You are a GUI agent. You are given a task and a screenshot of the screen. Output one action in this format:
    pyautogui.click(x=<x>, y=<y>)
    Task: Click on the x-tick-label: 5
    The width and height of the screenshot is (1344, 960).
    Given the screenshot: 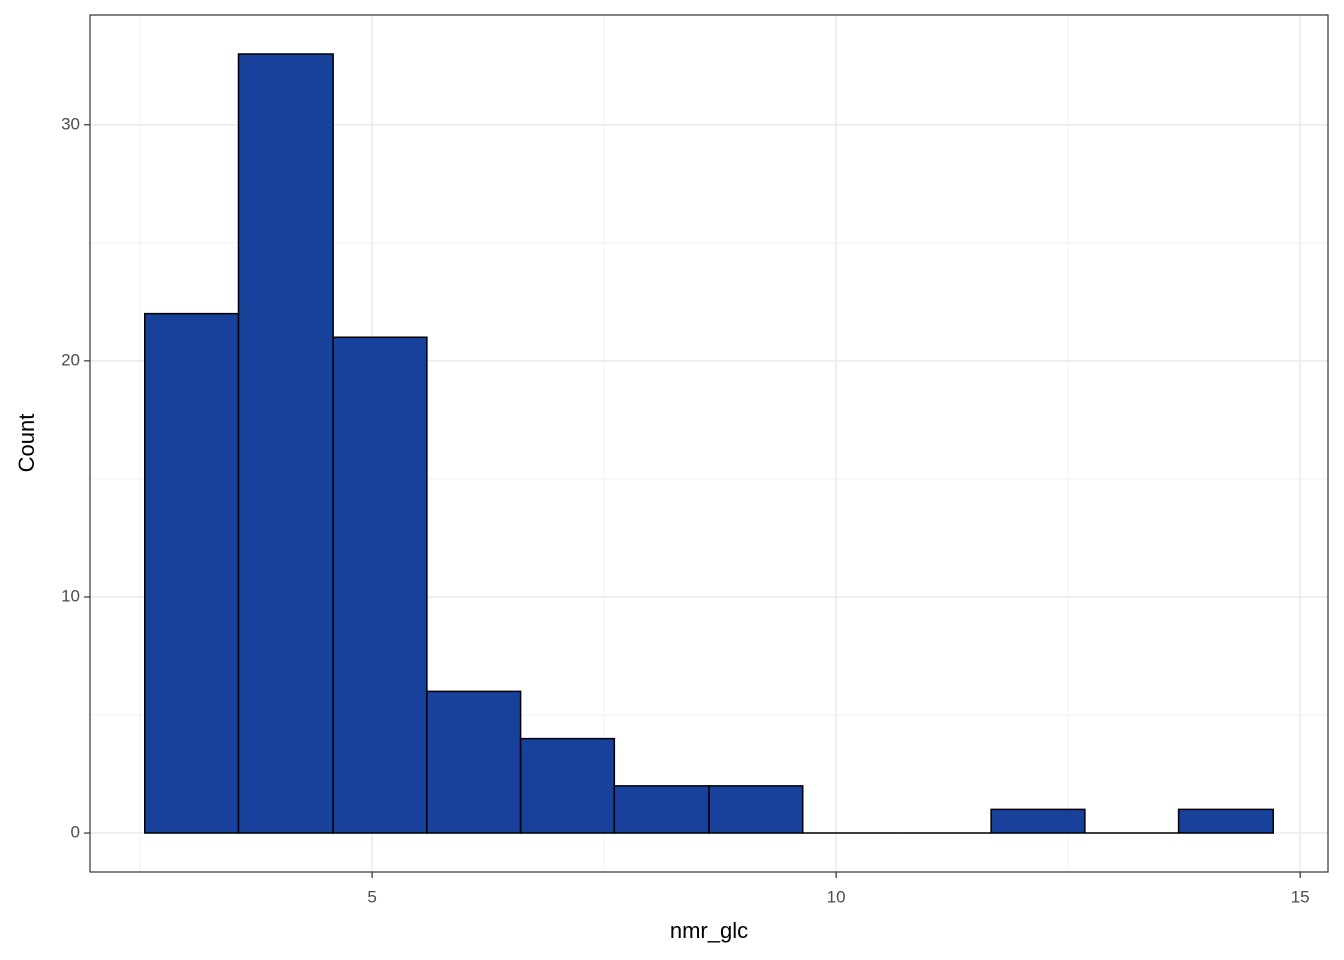 What is the action you would take?
    pyautogui.click(x=371, y=896)
    